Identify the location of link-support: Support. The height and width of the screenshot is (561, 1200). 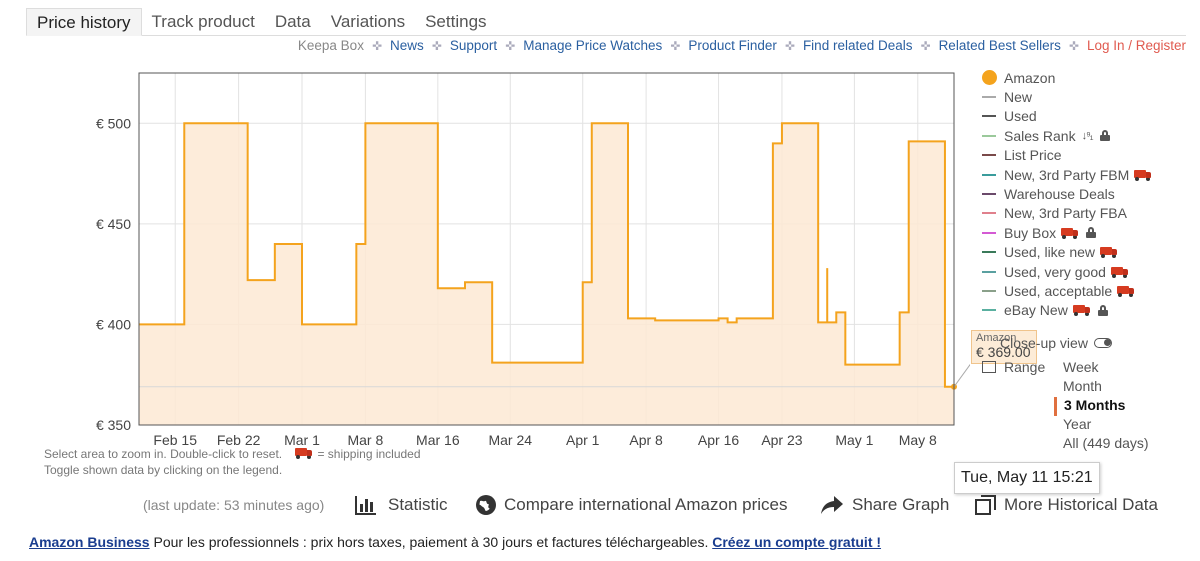
(473, 45).